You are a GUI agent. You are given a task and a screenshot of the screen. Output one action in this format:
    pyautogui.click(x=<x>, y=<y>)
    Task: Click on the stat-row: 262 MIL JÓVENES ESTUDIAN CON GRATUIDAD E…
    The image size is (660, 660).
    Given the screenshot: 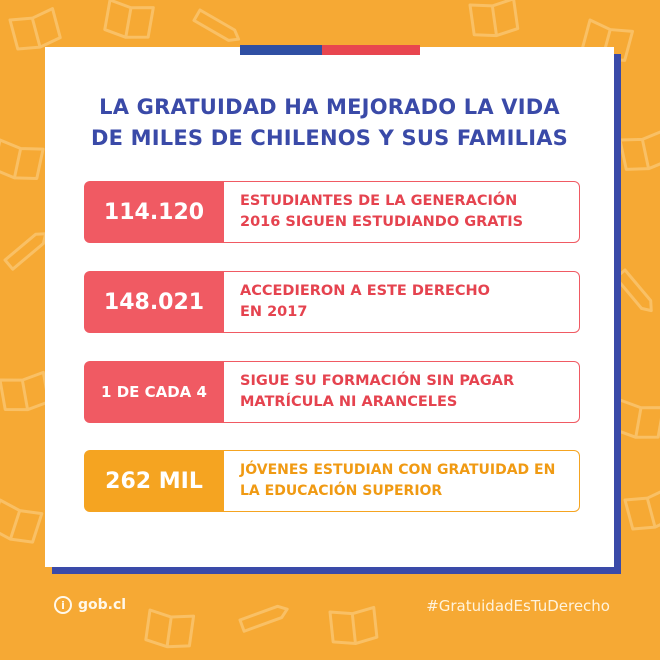 What is the action you would take?
    pyautogui.click(x=332, y=481)
    